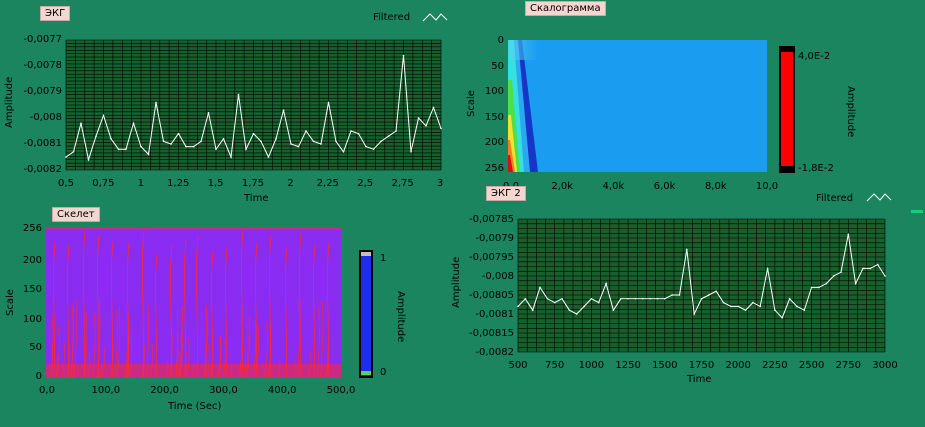 The width and height of the screenshot is (925, 427). I want to click on ekg2-ytick: -0,0082, so click(494, 352).